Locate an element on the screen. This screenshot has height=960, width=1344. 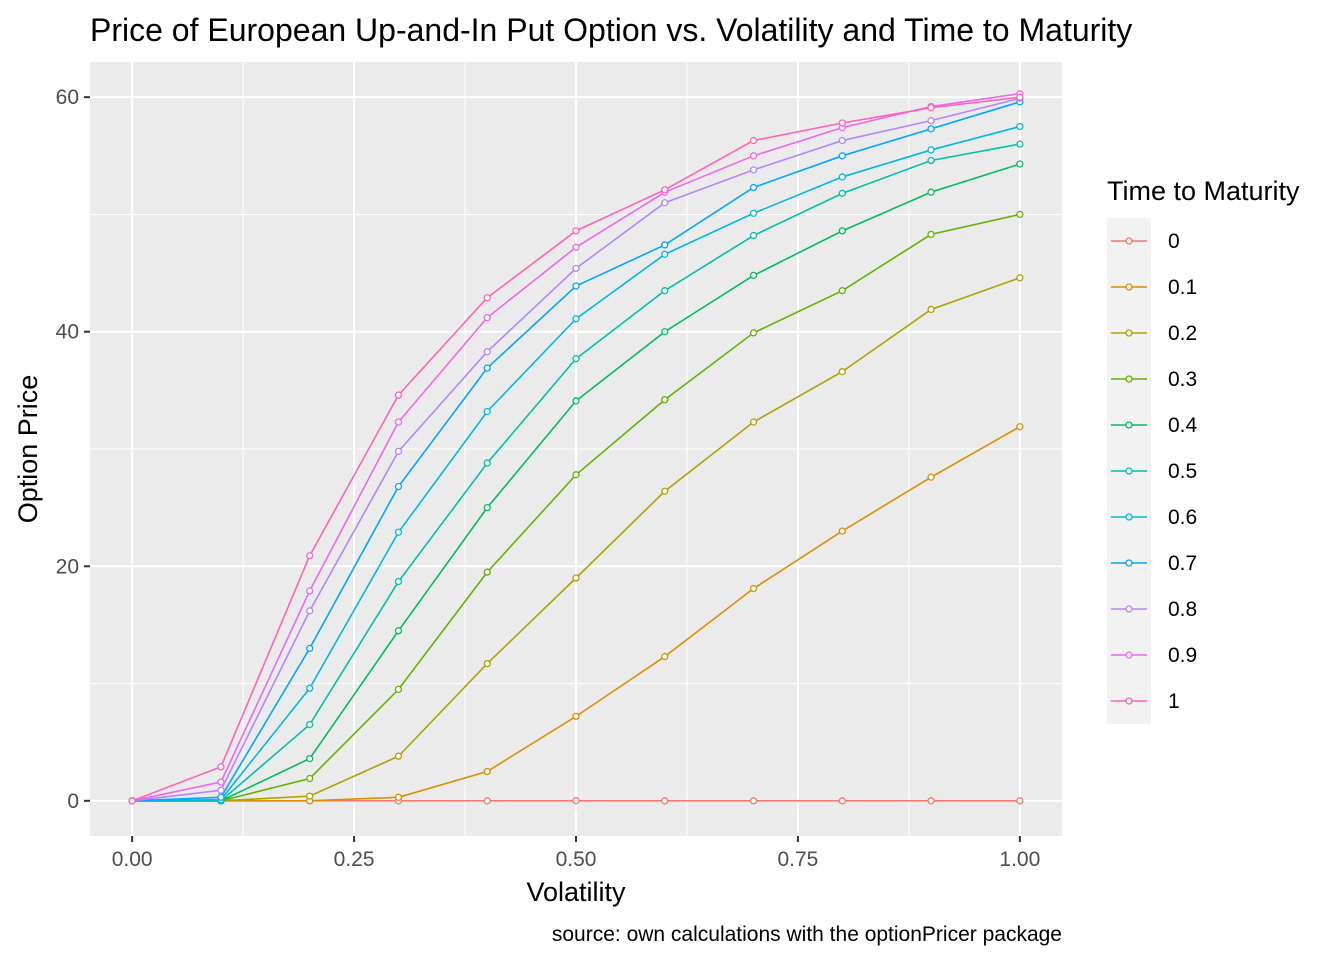
x-tick-label: 0.75 is located at coordinates (797, 859).